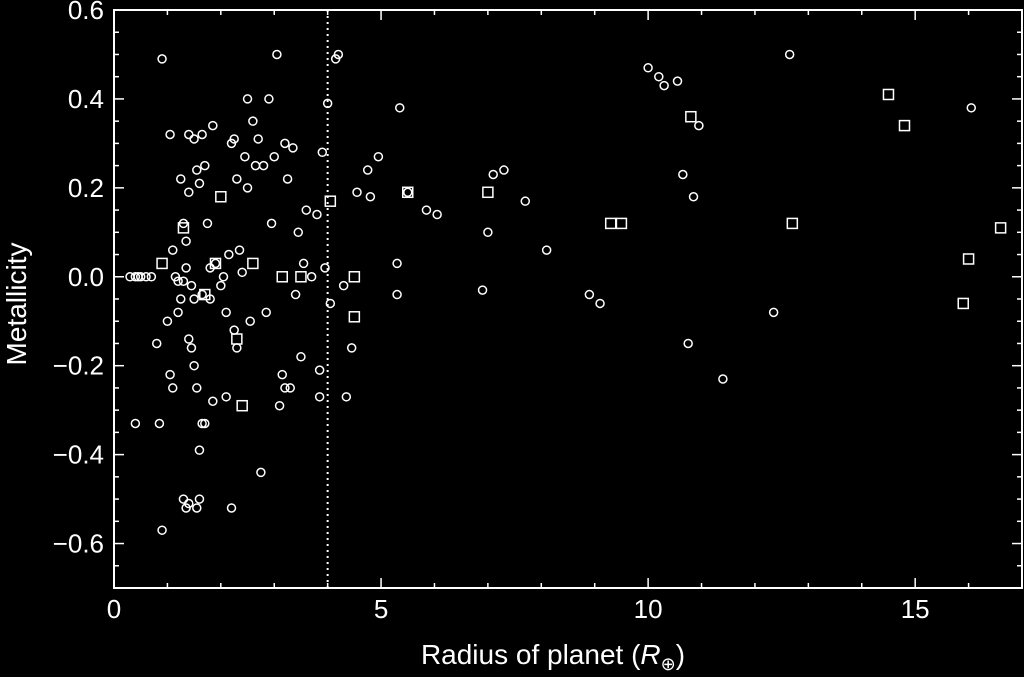  Describe the element at coordinates (78, 455) in the screenshot. I see `y-tick-label: −0.4` at that location.